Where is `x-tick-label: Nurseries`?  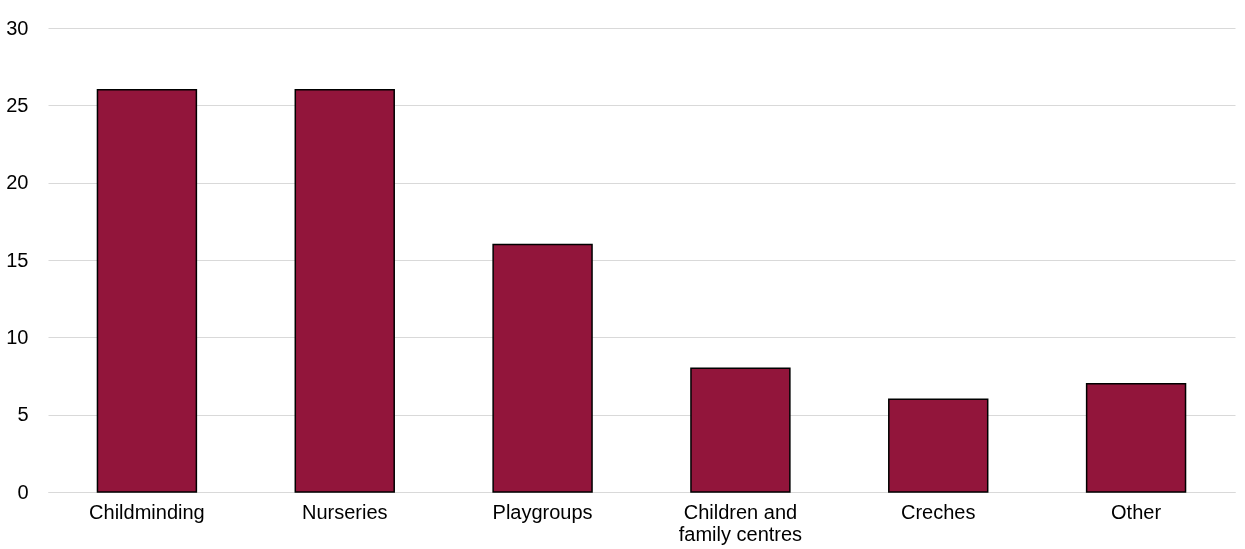 x-tick-label: Nurseries is located at coordinates (344, 511).